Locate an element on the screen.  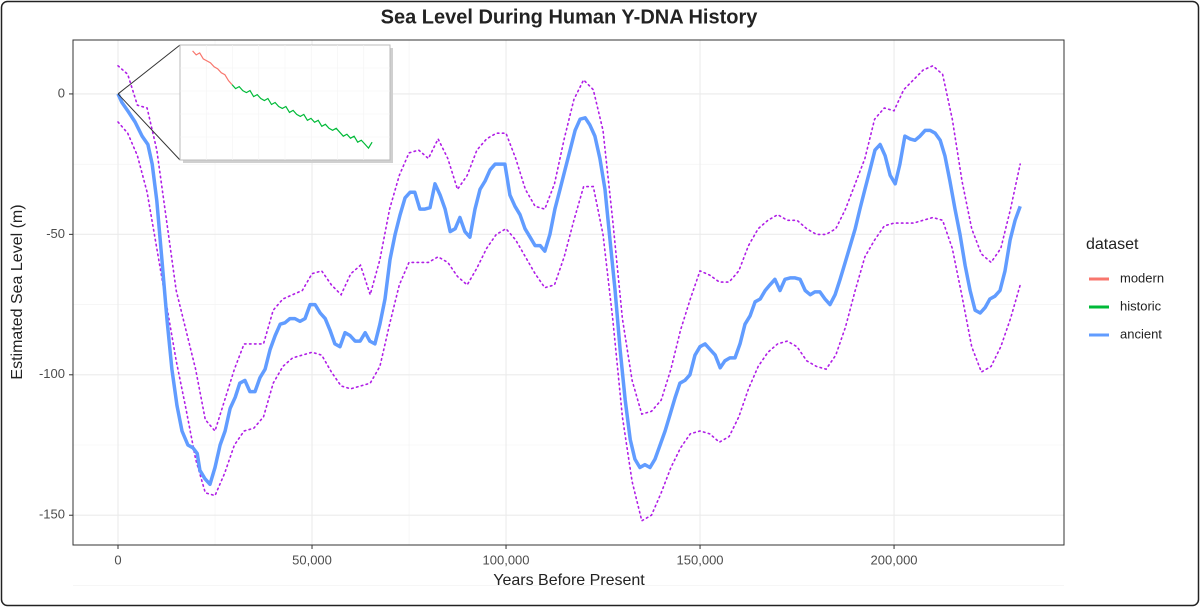
x-tick-label: 100,000 is located at coordinates (506, 559).